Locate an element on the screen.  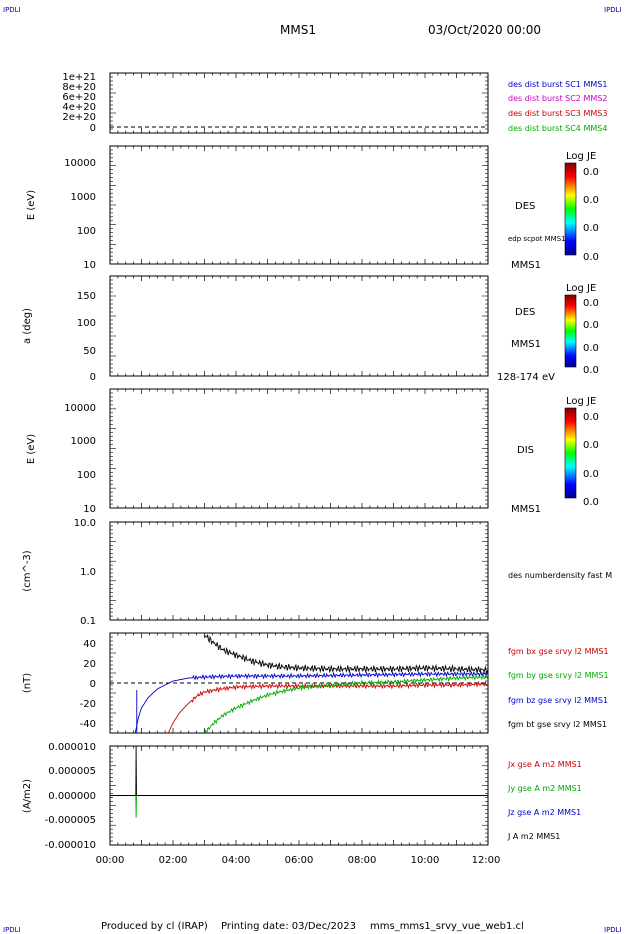
x-tick-1: 02:00 is located at coordinates (173, 860).